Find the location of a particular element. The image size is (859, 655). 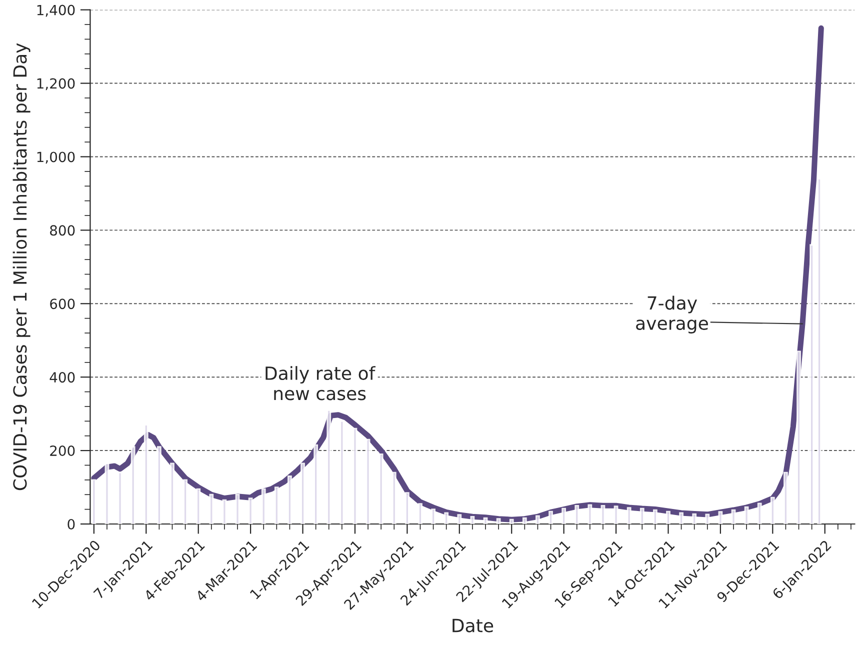

y-tick-label: 400 is located at coordinates (62, 377).